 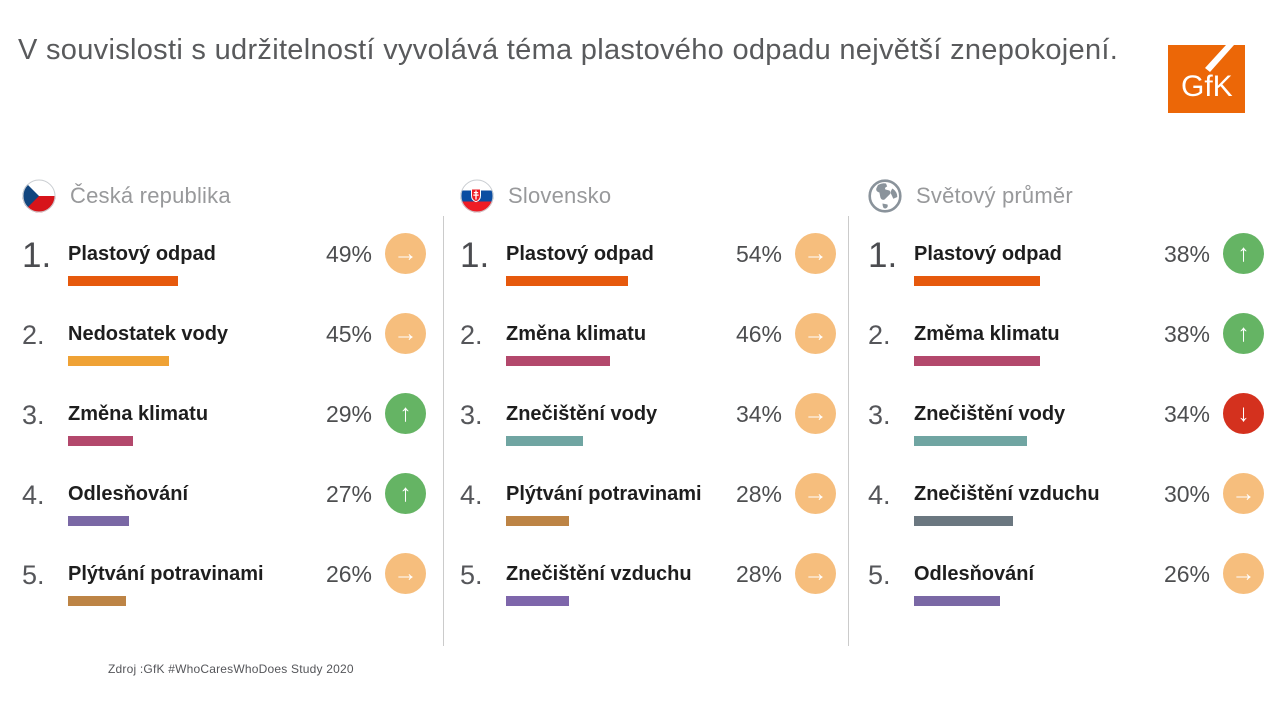 I want to click on ranked-item: 4. Znečištění vzduchu 30% →, so click(x=1066, y=517).